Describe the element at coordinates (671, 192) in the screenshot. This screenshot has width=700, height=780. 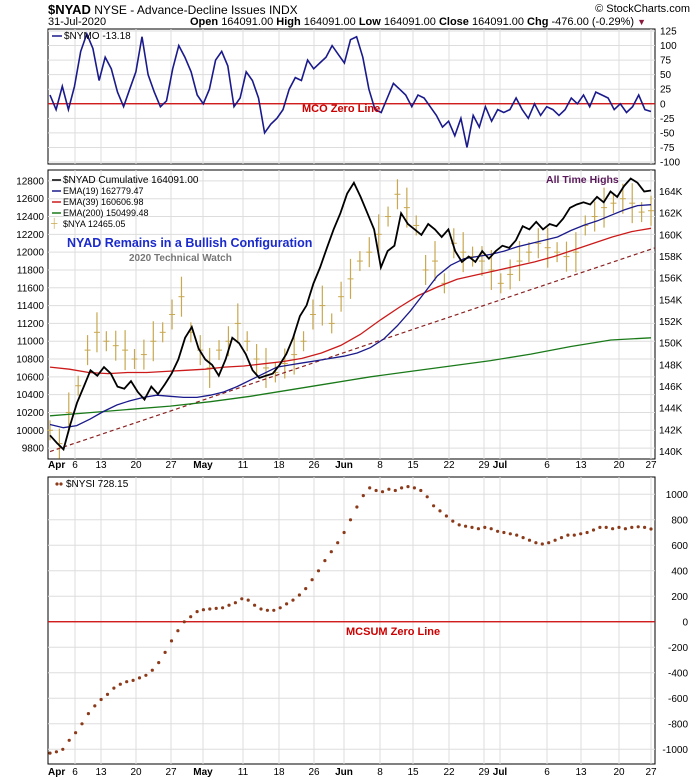
I see `nyad-y-tick: 164K` at that location.